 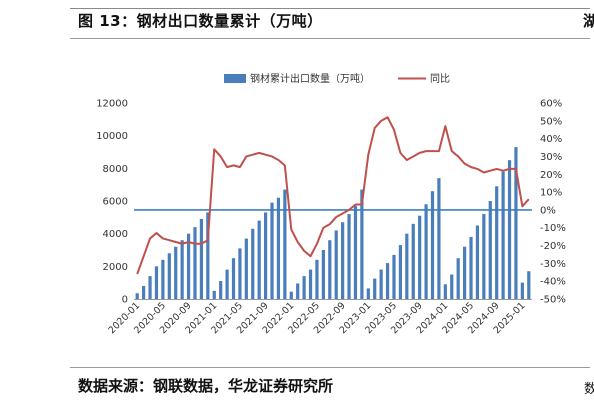 What do you see at coordinates (112, 136) in the screenshot?
I see `y-tick-label: 10000` at bounding box center [112, 136].